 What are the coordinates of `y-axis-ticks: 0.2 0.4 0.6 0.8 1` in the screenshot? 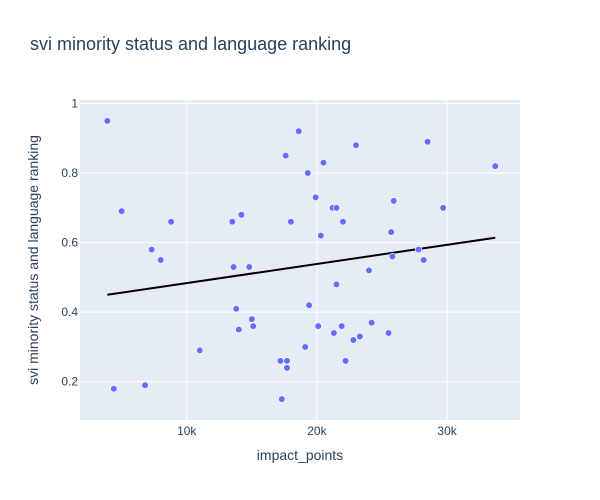 It's located at (69, 242).